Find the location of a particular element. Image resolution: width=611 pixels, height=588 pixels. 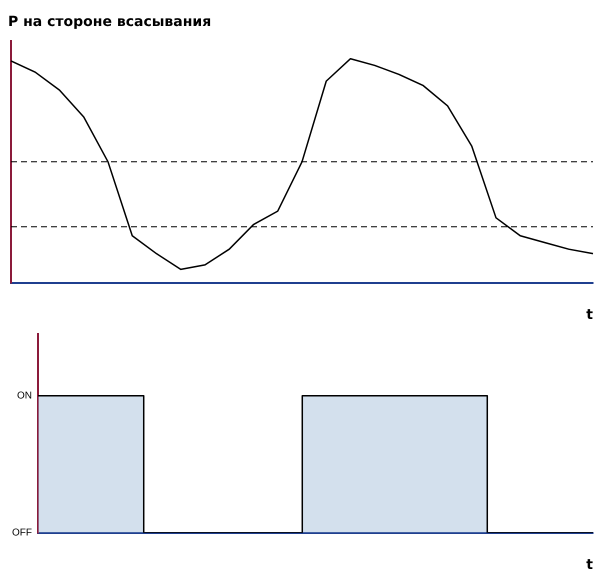

text: ON is located at coordinates (24, 396).